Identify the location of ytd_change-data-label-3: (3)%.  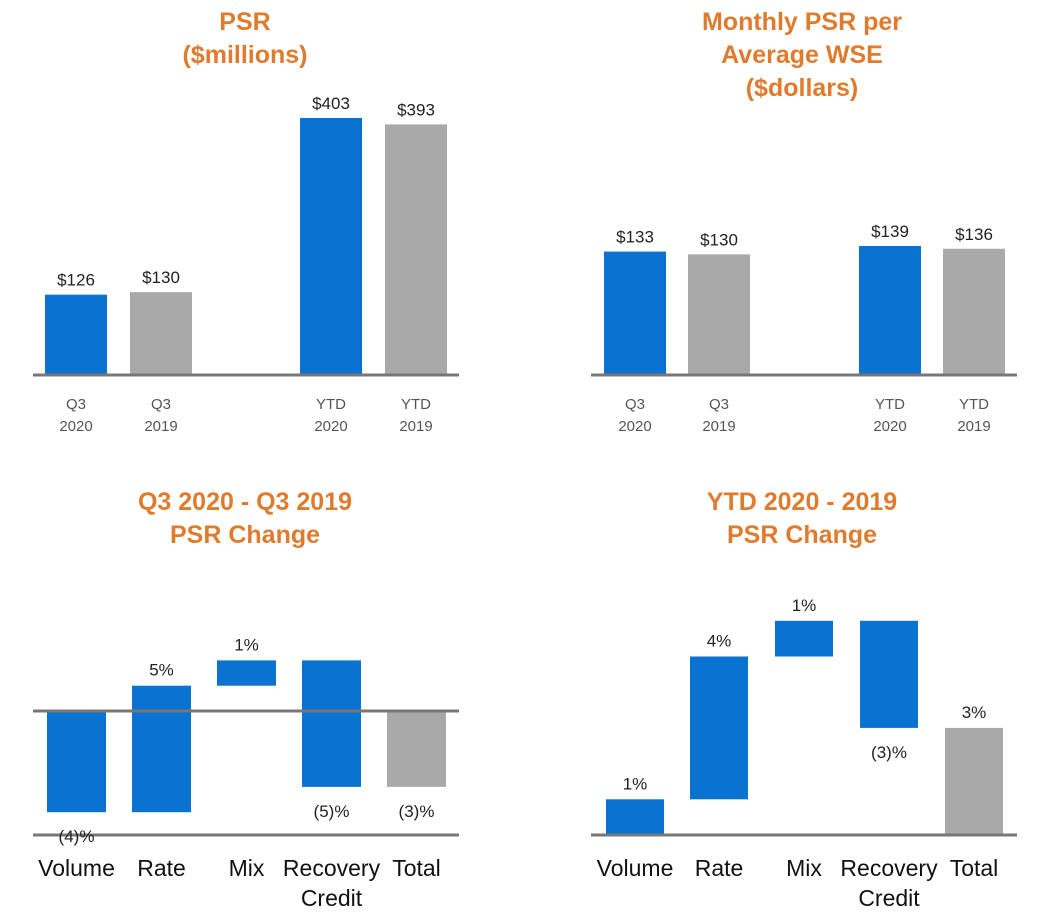
(889, 752).